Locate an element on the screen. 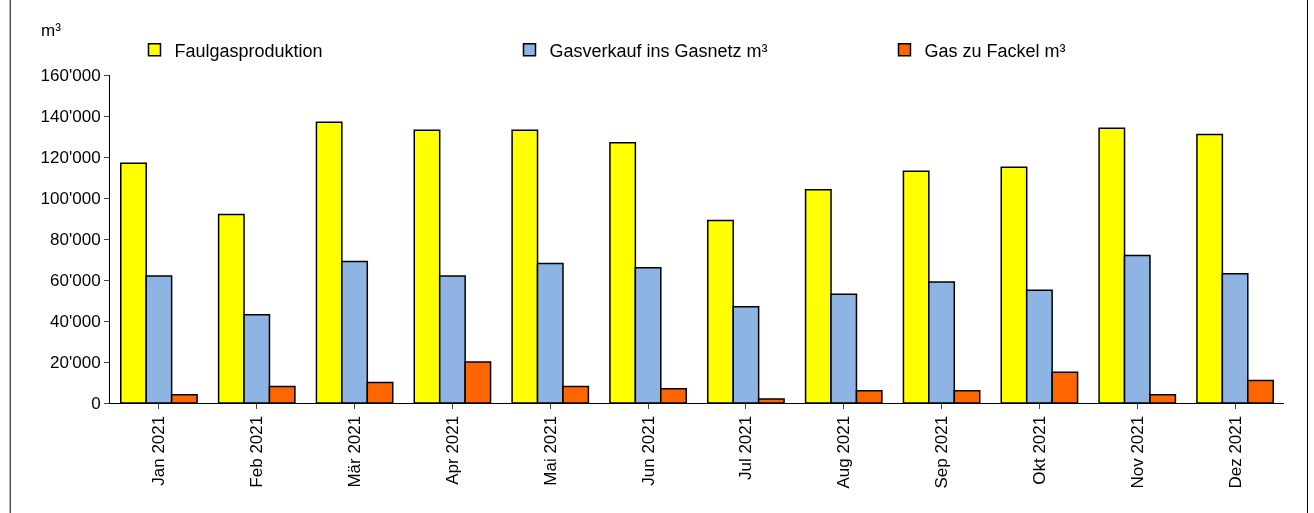 The height and width of the screenshot is (513, 1314). y-tick-label: 40'000 is located at coordinates (75, 321).